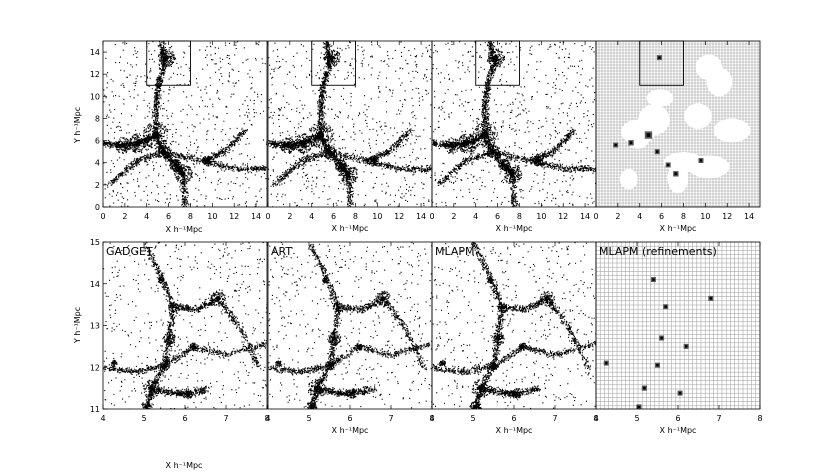 The width and height of the screenshot is (830, 476). I want to click on x-tick-label: 0, so click(102, 216).